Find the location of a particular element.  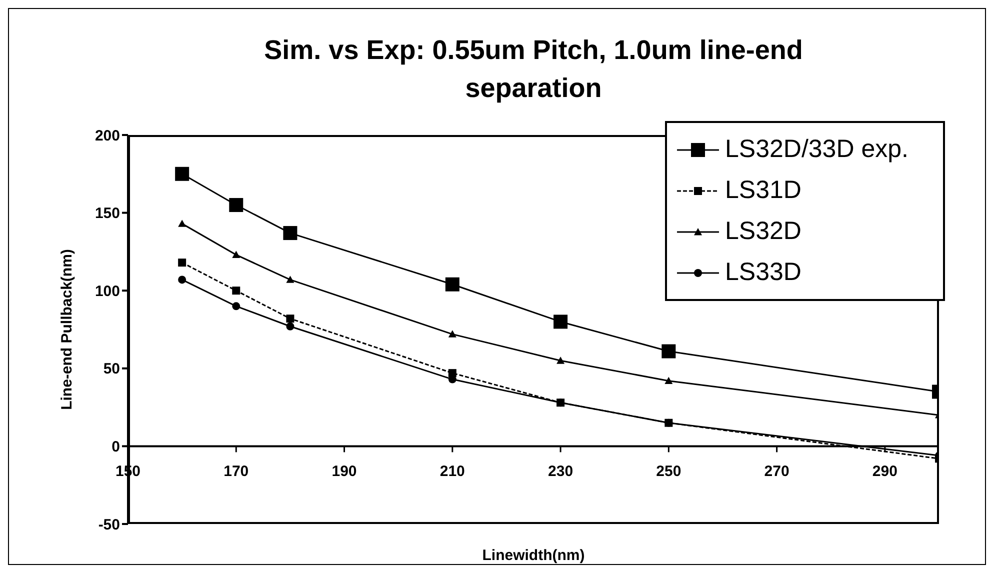

y-tick-label: 200 is located at coordinates (107, 135).